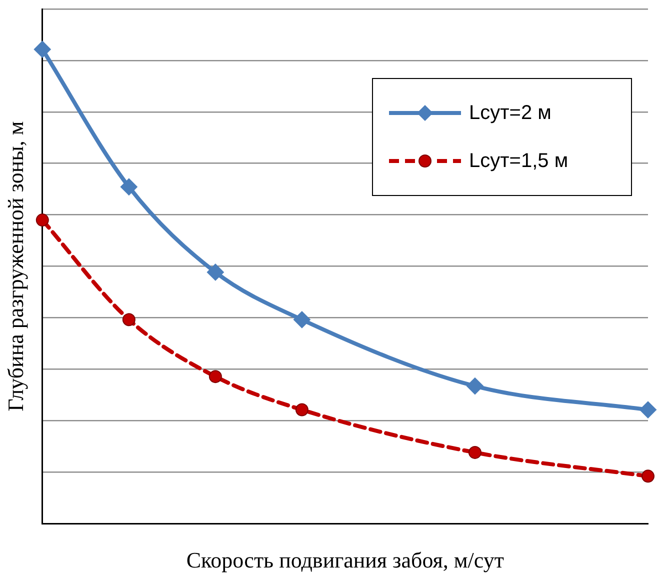 The width and height of the screenshot is (657, 579). What do you see at coordinates (345, 560) in the screenshot?
I see `x-axis-title: Скорость подвигания забоя, м/сут` at bounding box center [345, 560].